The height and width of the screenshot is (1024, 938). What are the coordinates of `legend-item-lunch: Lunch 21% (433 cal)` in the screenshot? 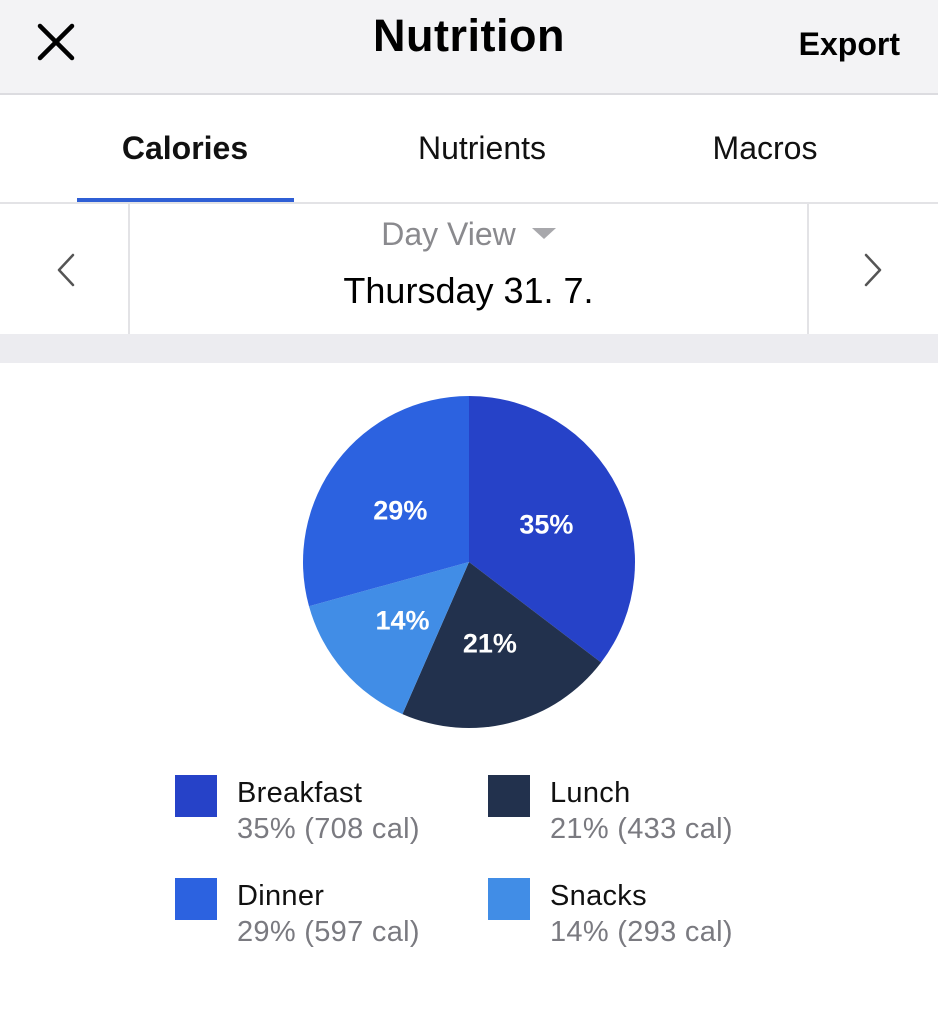 It's located at (638, 820).